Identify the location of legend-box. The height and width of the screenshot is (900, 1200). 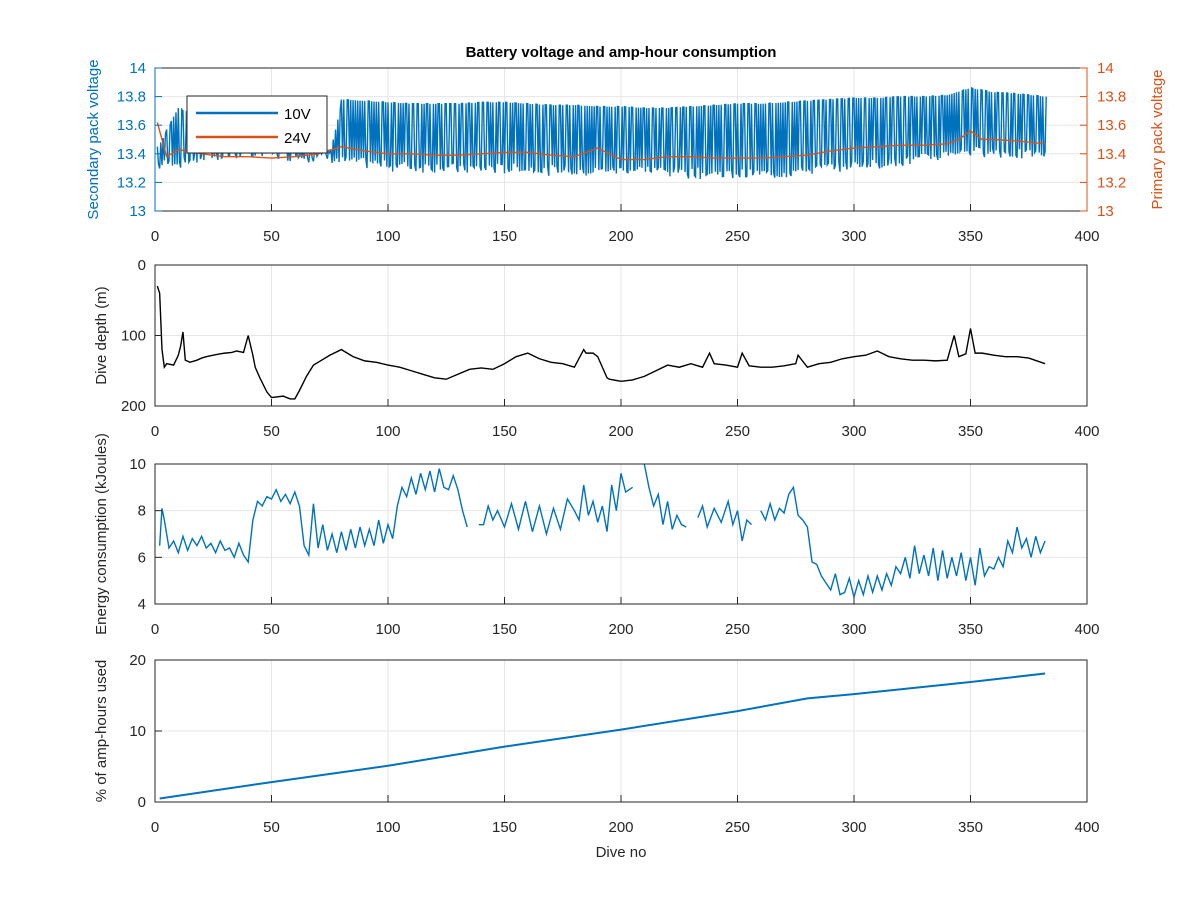
(257, 124).